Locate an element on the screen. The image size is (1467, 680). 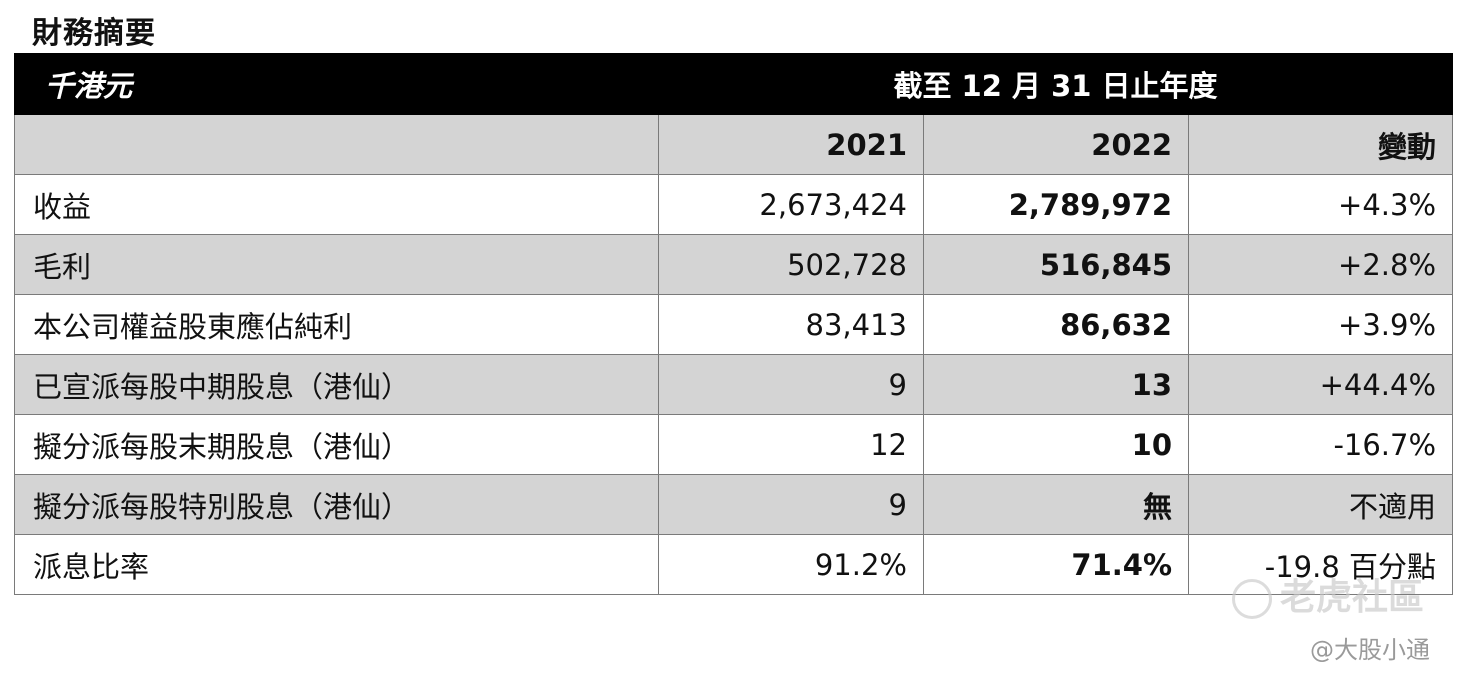
table-row: 收益 2,673,424 2,789,972 +4.3% is located at coordinates (734, 204).